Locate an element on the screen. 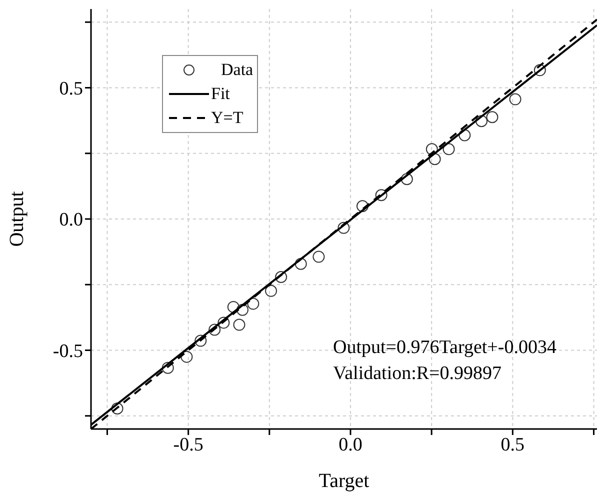  x-axis-title: Target is located at coordinates (344, 481).